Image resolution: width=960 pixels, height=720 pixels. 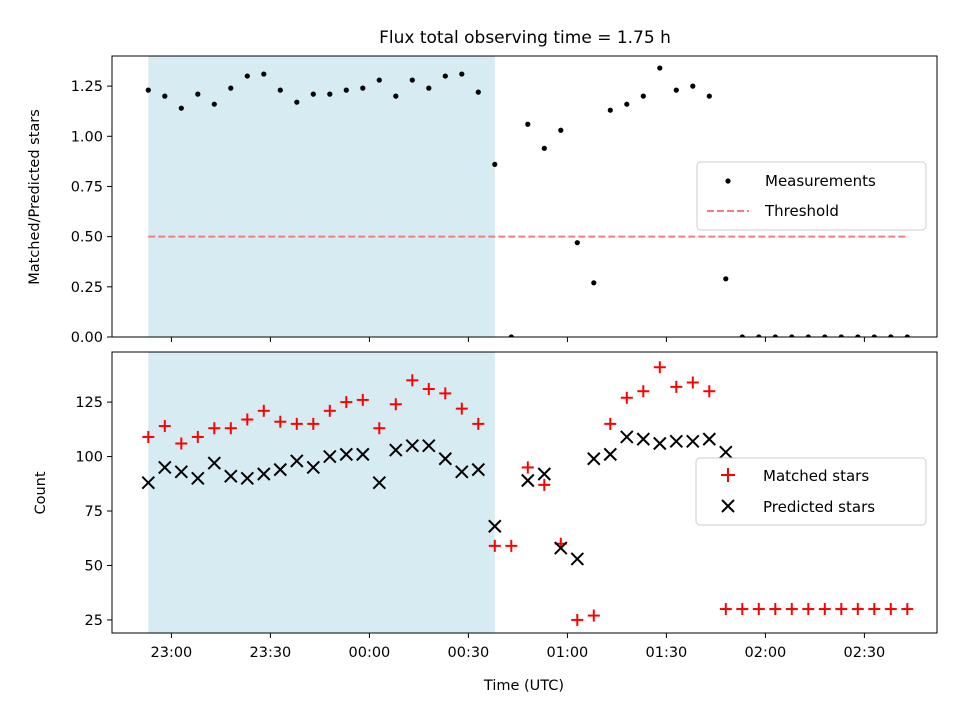 I want to click on chart-title: Flux total observing time = 1.75 h, so click(x=525, y=38).